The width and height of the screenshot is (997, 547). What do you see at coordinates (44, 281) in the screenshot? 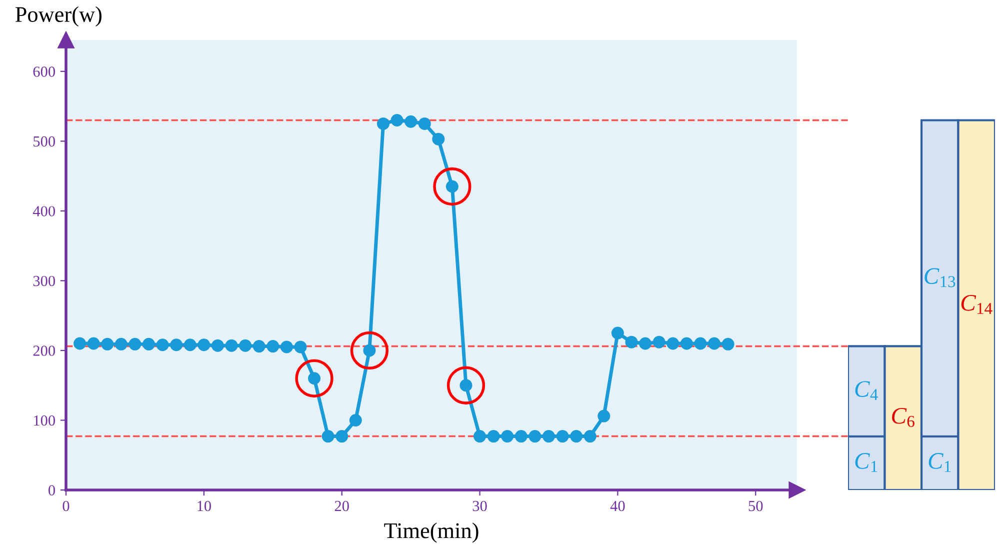
I see `y-tick-label: 300` at bounding box center [44, 281].